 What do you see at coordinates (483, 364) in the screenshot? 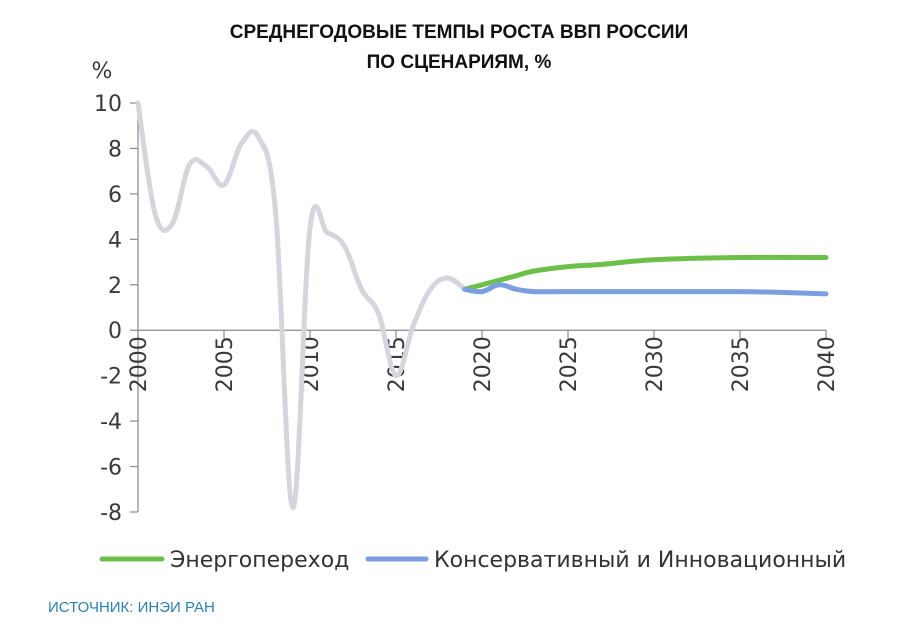
I see `x-tick-label: 2020` at bounding box center [483, 364].